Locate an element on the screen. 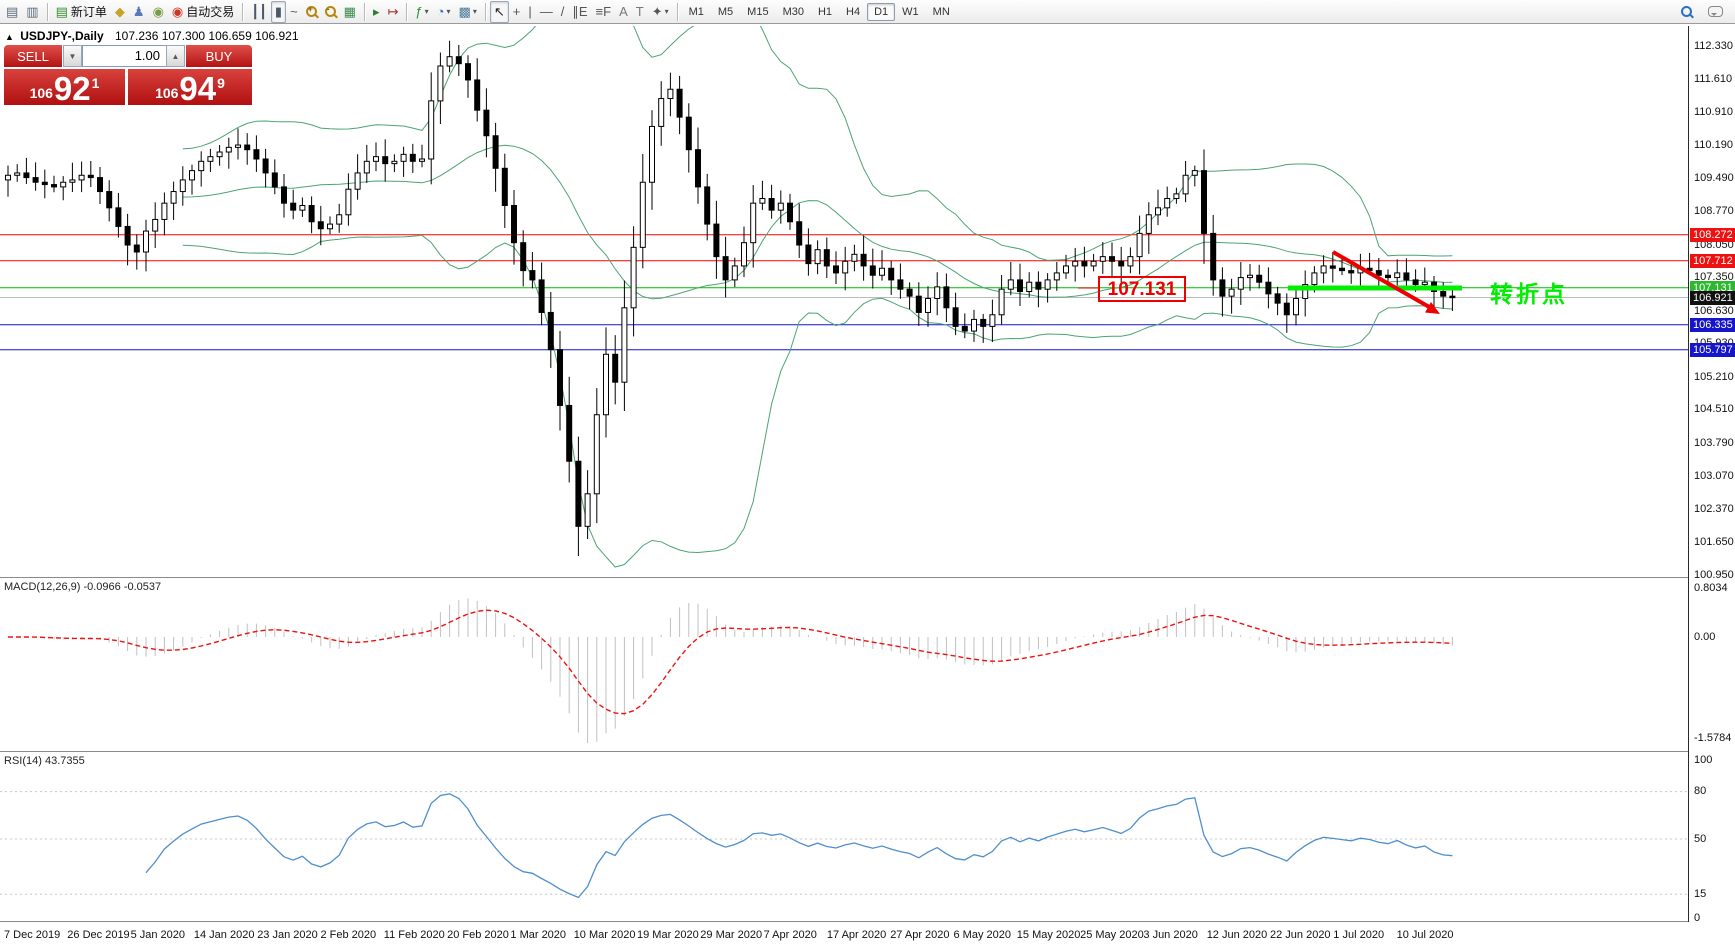 This screenshot has width=1735, height=946. text-icon: A is located at coordinates (623, 11).